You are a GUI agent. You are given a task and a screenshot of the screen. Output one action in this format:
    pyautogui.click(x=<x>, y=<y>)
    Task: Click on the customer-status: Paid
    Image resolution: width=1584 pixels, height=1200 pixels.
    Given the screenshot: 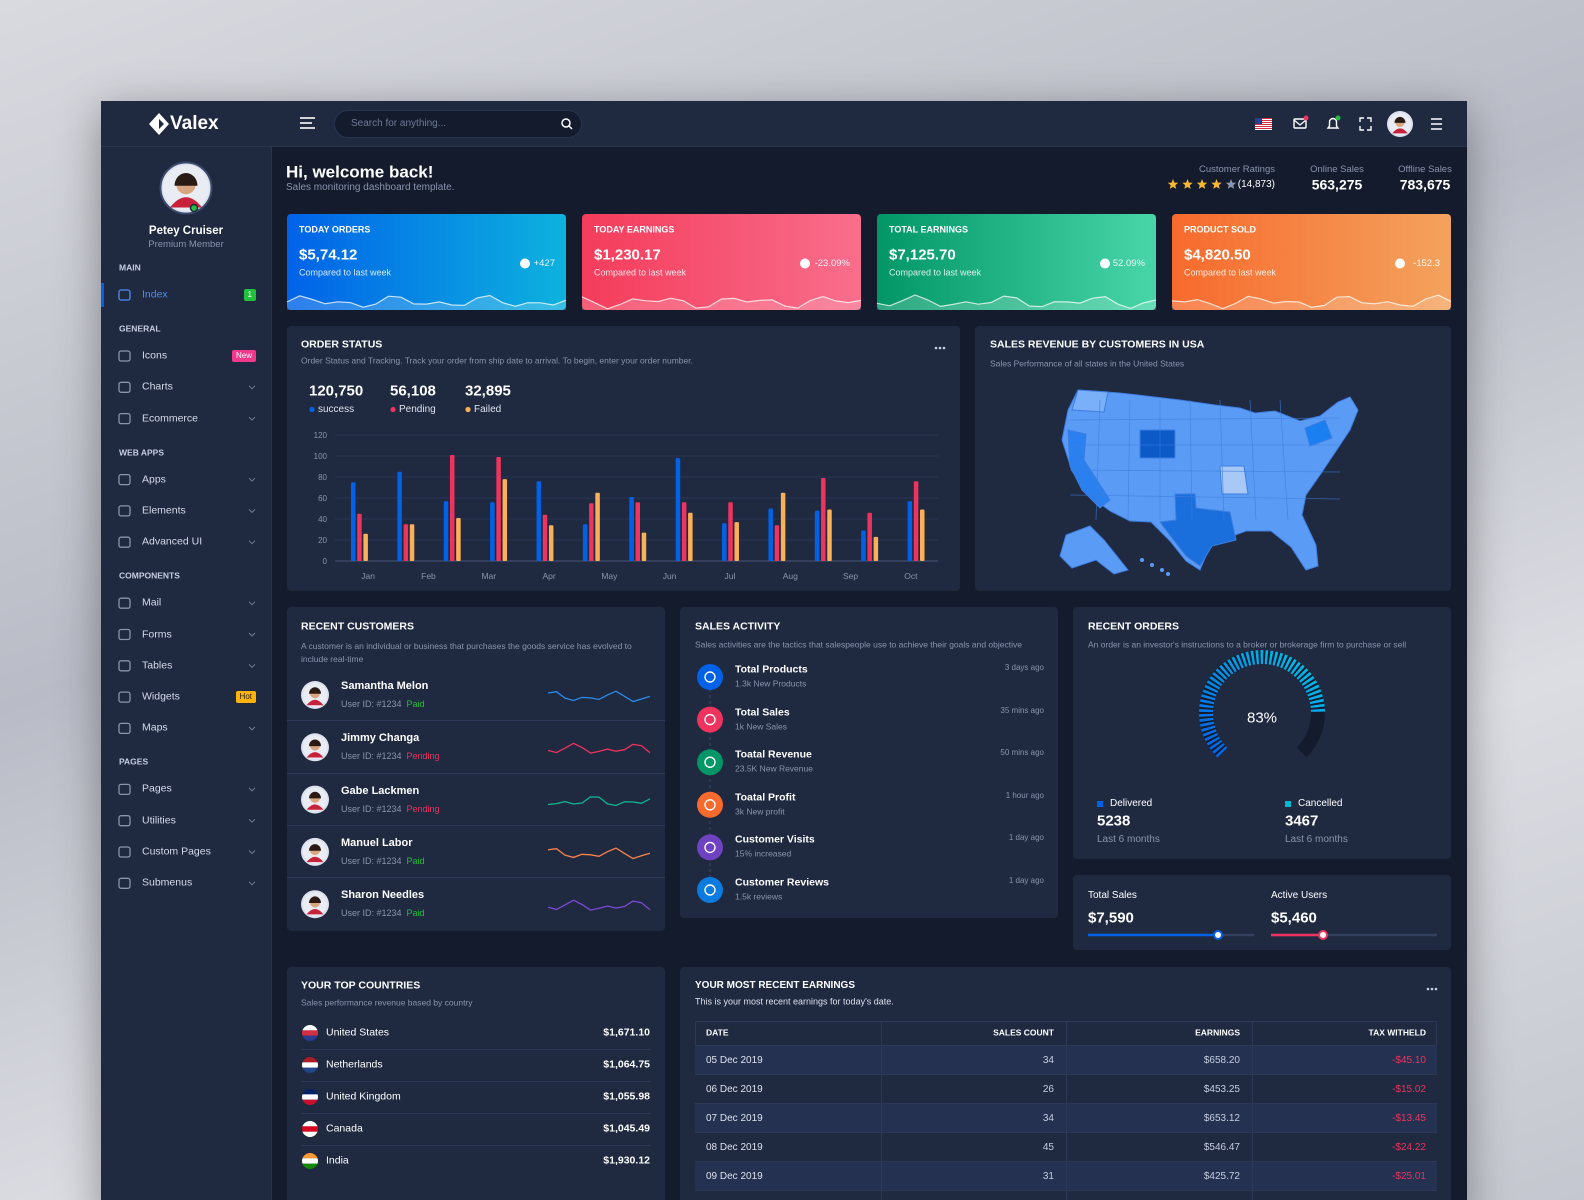 What is the action you would take?
    pyautogui.click(x=415, y=860)
    